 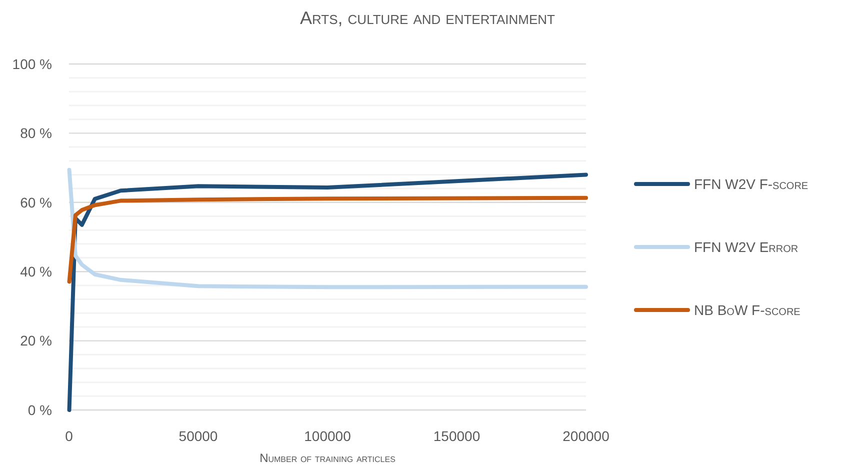 What do you see at coordinates (328, 458) in the screenshot?
I see `x-axis-title: Number of training articles` at bounding box center [328, 458].